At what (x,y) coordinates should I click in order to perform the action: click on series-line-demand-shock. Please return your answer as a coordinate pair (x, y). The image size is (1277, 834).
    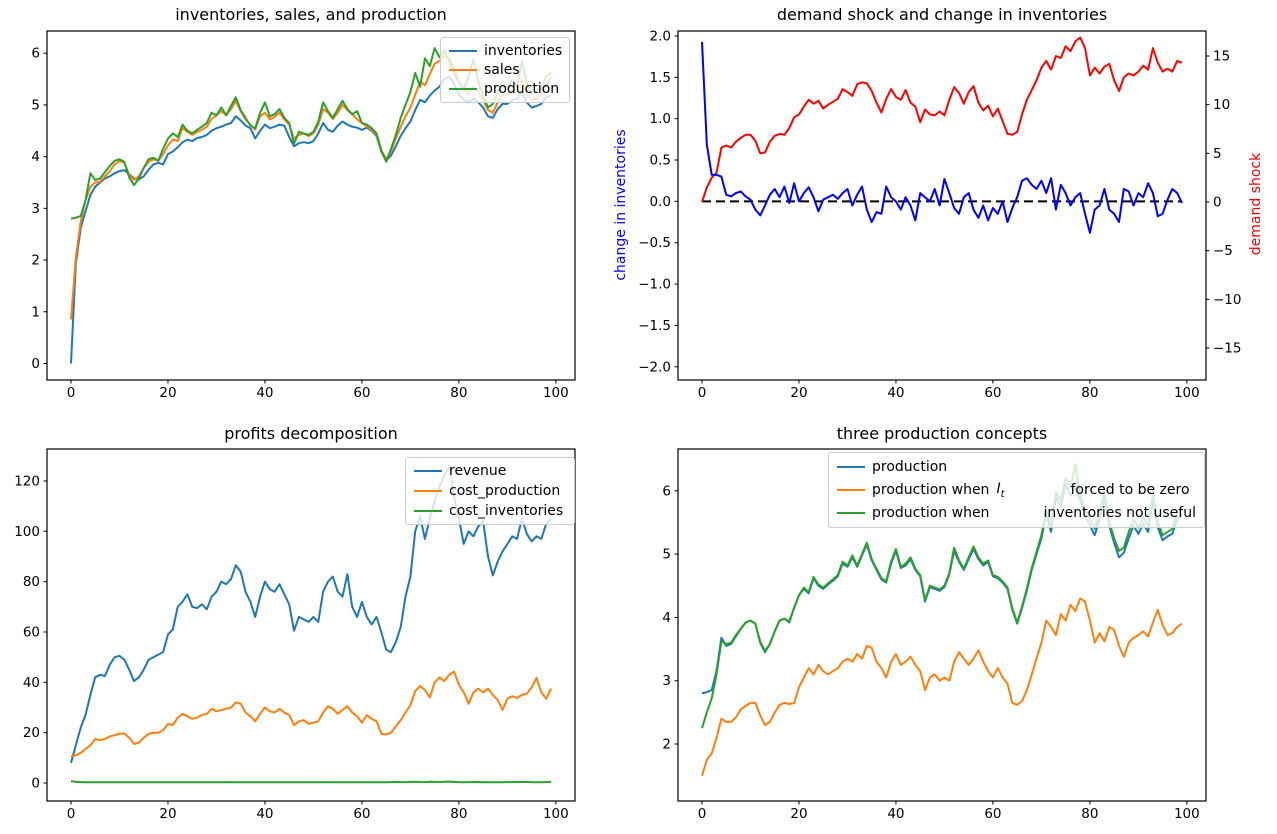
    Looking at the image, I should click on (942, 119).